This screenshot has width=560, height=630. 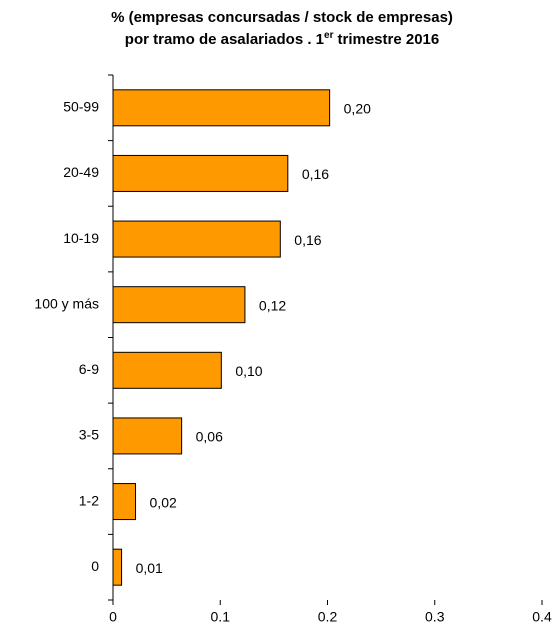 What do you see at coordinates (388, 39) in the screenshot?
I see `subtitle-part: trimestre 2016` at bounding box center [388, 39].